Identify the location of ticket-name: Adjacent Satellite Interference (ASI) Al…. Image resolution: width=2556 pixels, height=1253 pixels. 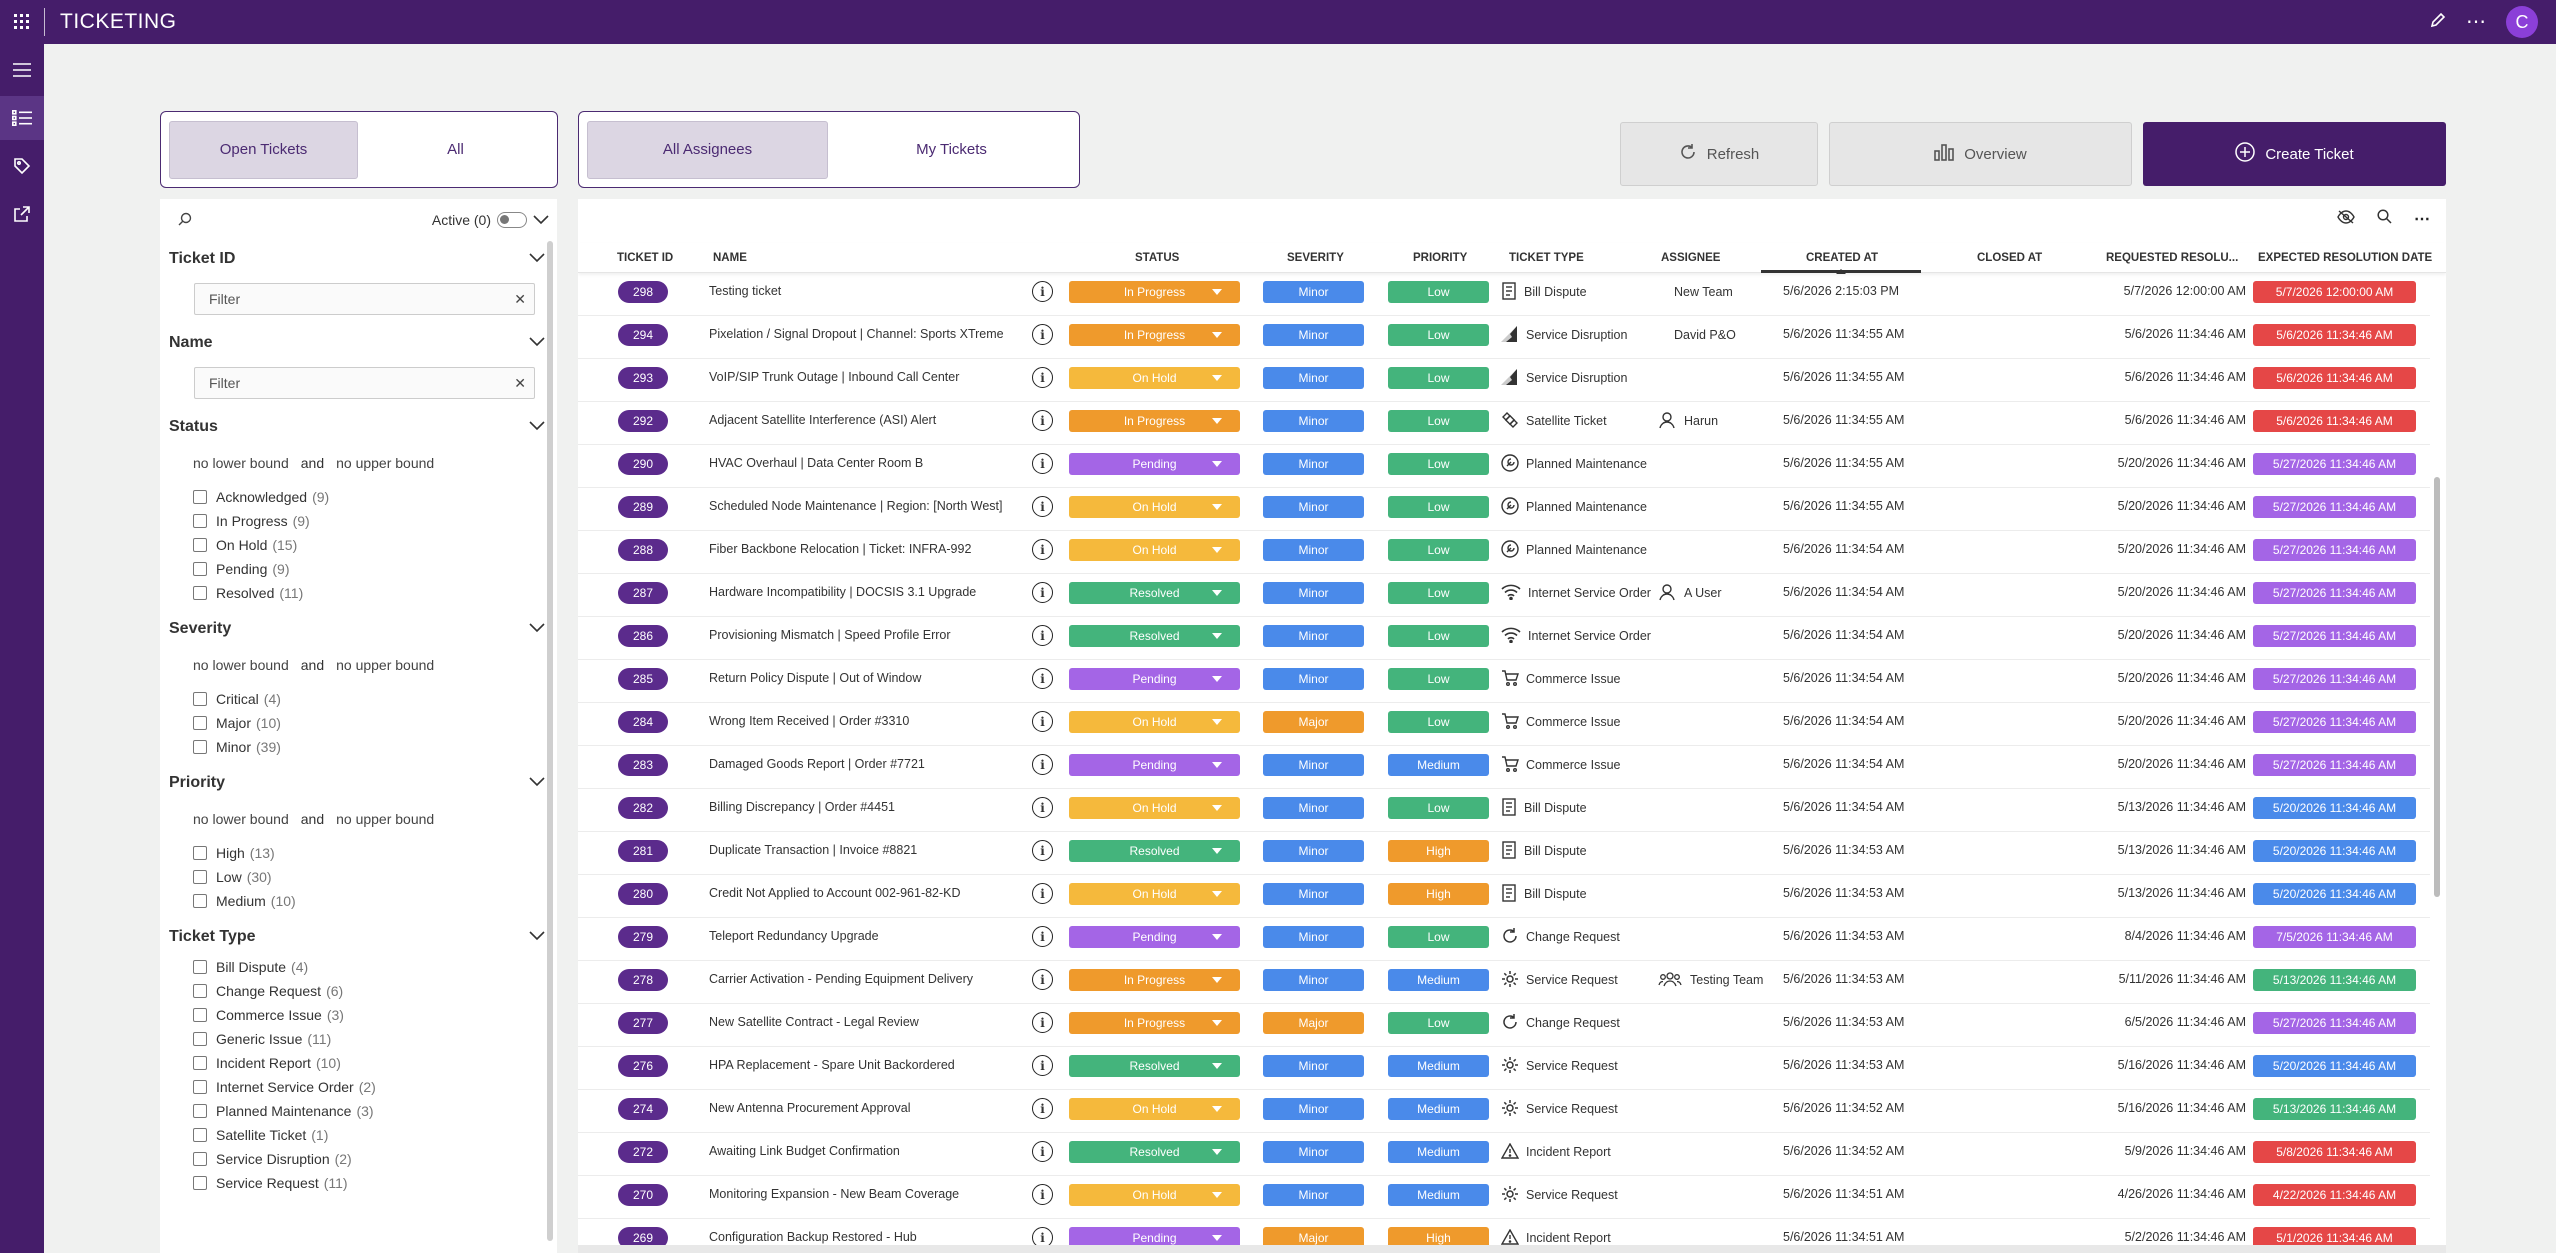
(823, 420).